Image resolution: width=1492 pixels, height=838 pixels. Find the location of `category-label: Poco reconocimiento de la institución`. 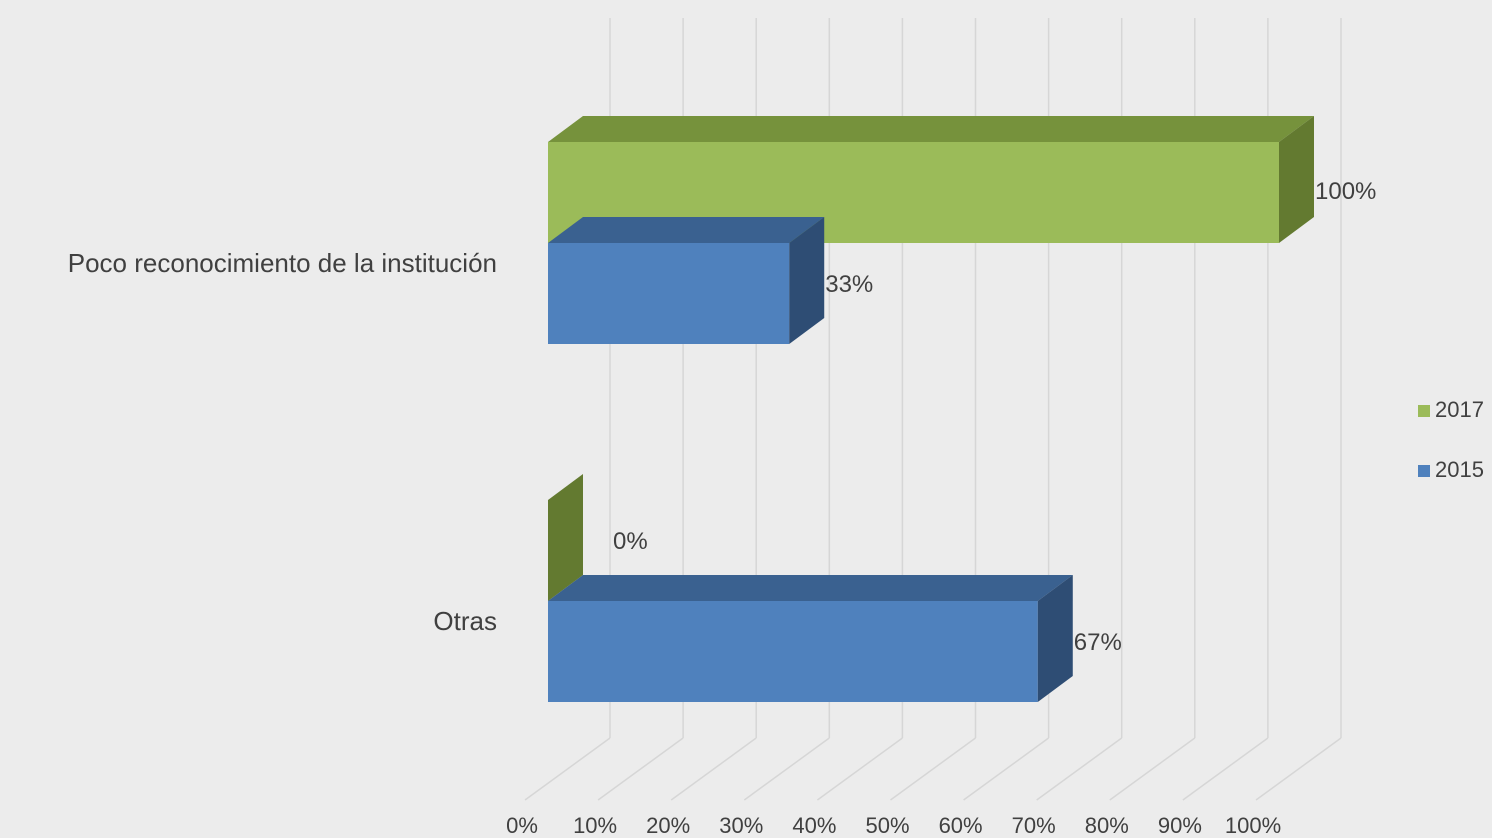

category-label: Poco reconocimiento de la institución is located at coordinates (282, 263).